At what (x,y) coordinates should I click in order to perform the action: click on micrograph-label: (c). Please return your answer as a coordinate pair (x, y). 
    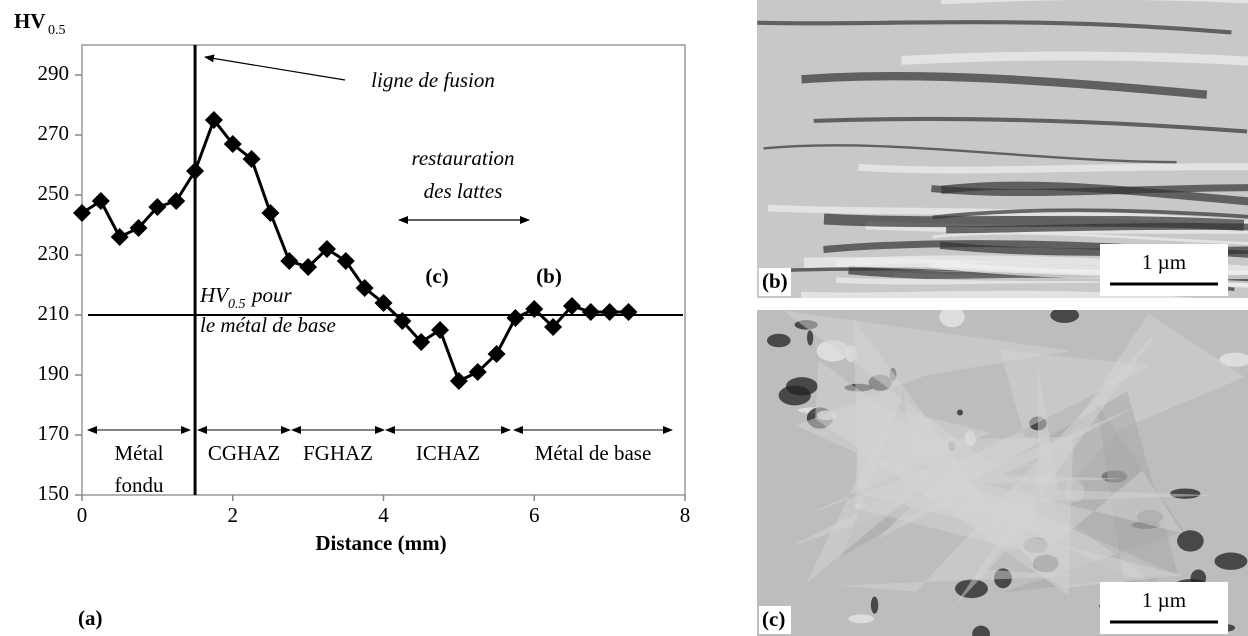
    Looking at the image, I should click on (773, 619).